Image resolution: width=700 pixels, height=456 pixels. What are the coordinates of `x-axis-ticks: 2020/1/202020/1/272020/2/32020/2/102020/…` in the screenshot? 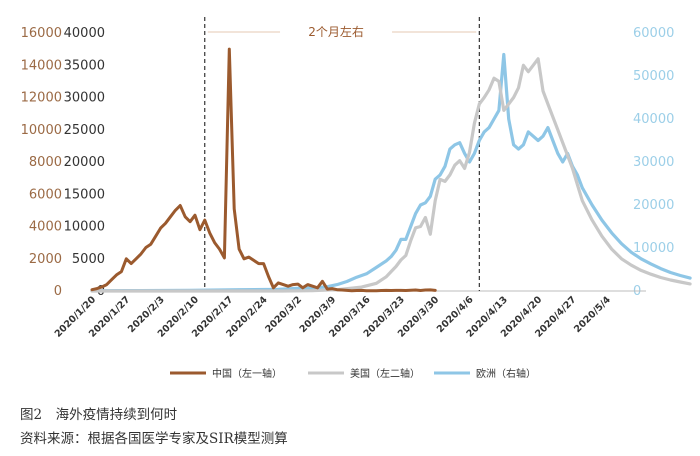 It's located at (333, 317).